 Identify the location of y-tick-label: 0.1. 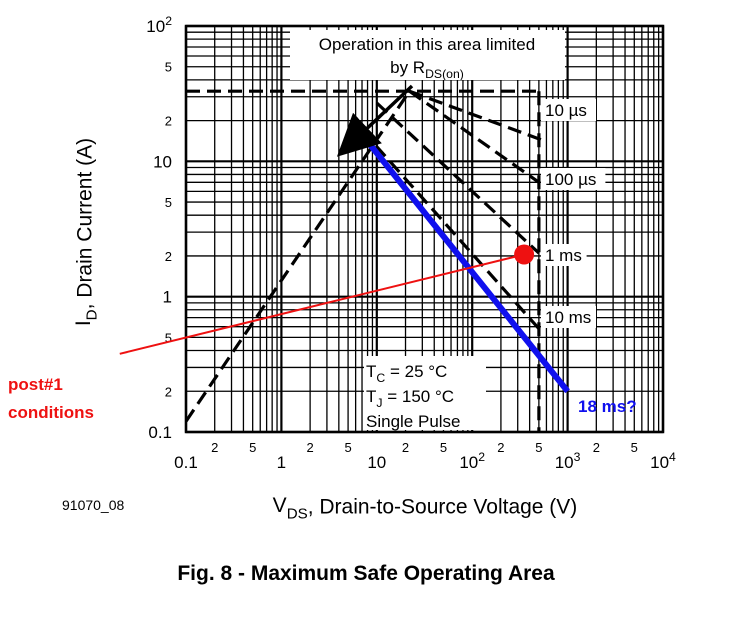
(160, 432).